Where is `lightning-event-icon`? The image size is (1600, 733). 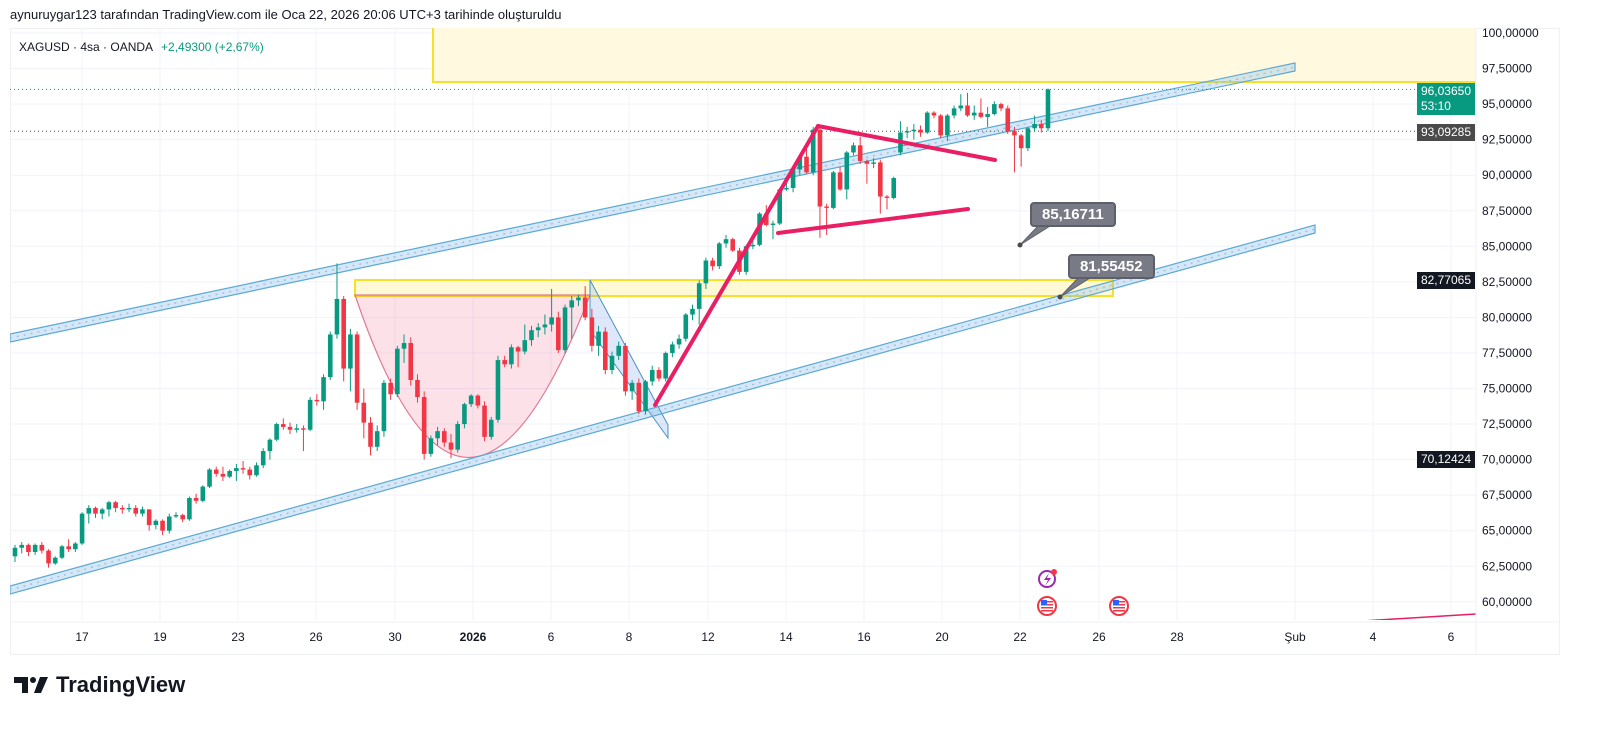
lightning-event-icon is located at coordinates (1047, 578).